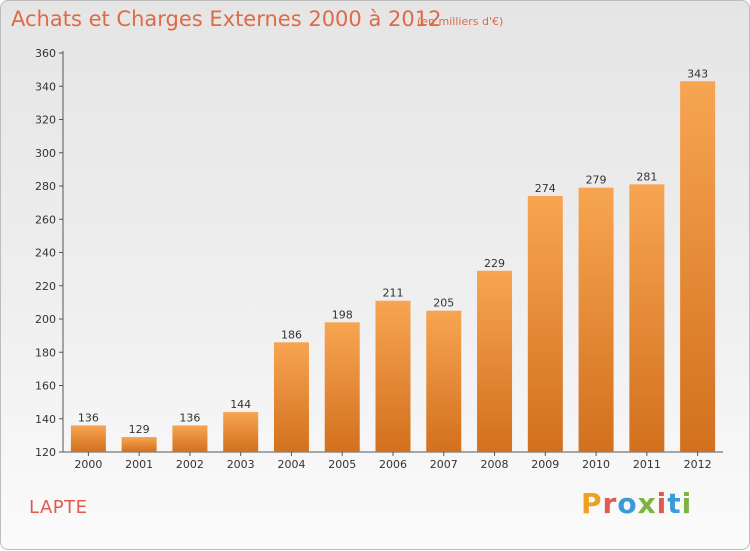  I want to click on y-tick-label: 280, so click(45, 186).